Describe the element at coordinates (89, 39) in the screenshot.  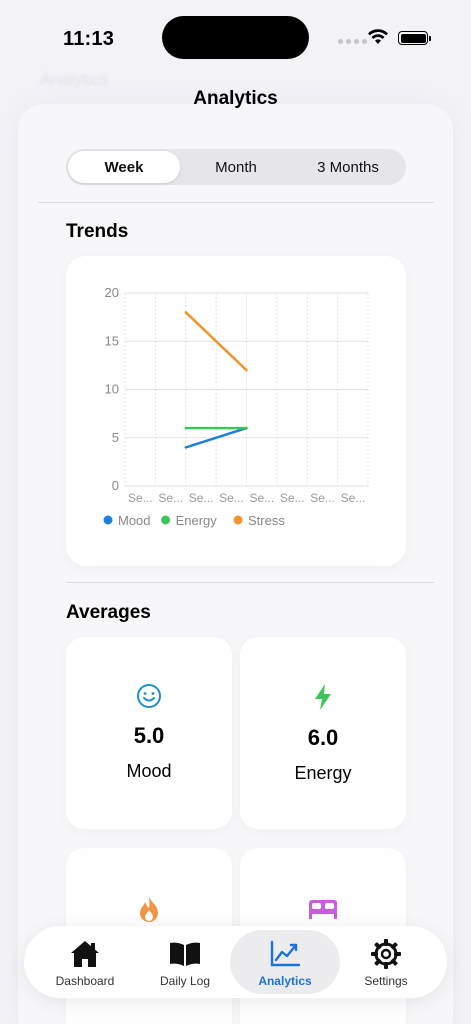
I see `status-time: 11:13` at that location.